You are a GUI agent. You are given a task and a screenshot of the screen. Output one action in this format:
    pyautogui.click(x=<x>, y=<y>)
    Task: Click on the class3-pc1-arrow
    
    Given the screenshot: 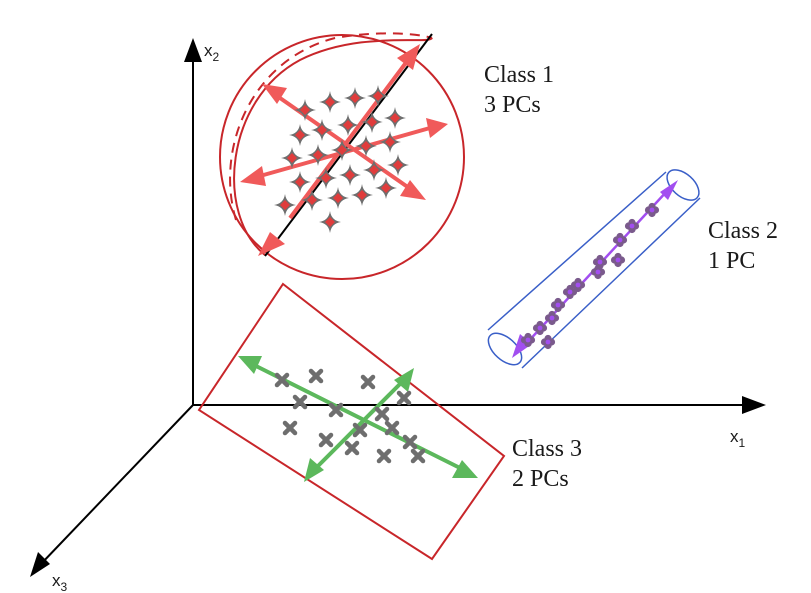 What is the action you would take?
    pyautogui.click(x=358, y=417)
    